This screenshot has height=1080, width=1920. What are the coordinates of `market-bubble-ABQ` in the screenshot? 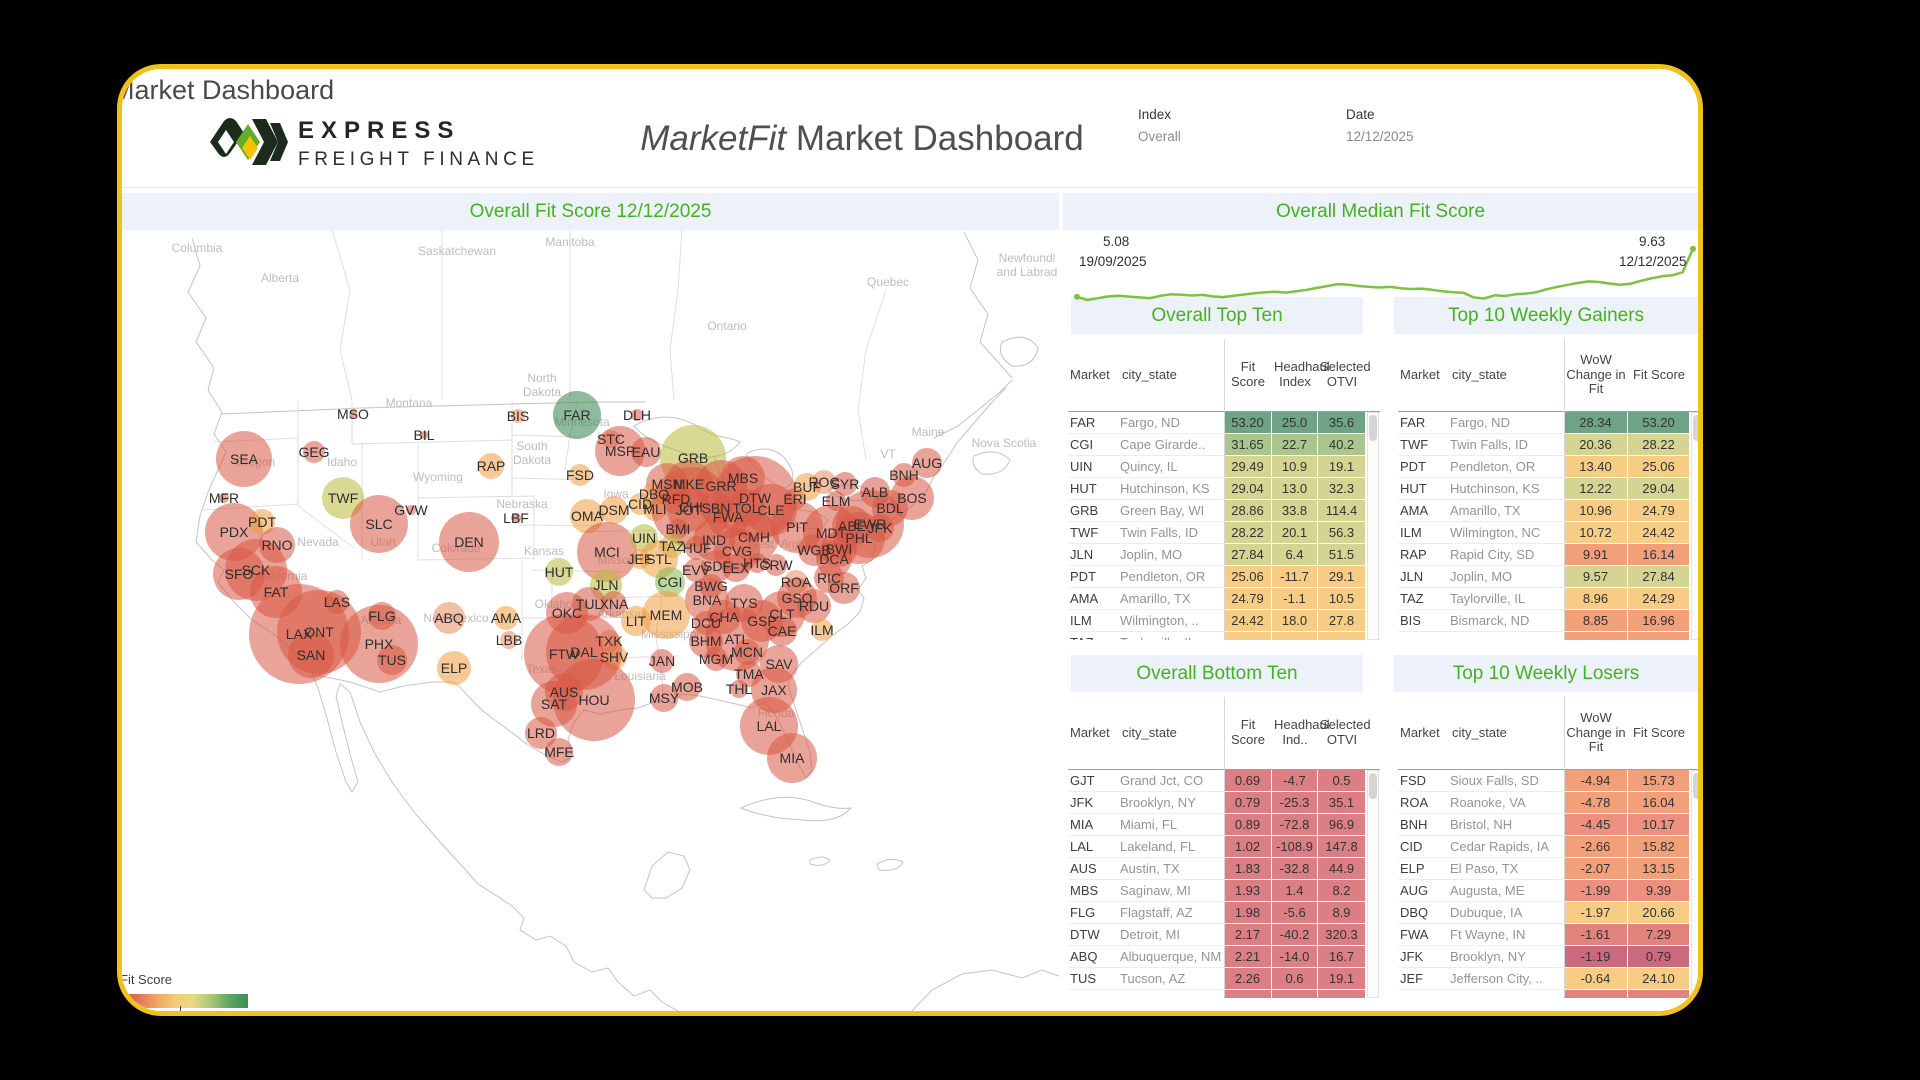 It's located at (449, 618).